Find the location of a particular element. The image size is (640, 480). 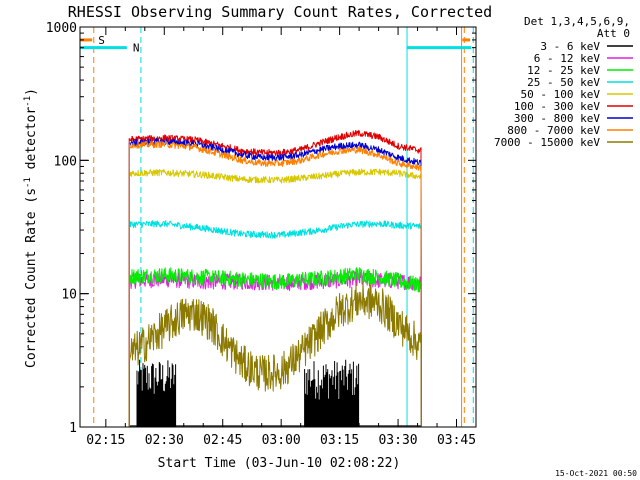

y-axis-label: Corrected Count Rate (s-1 detector-1) is located at coordinates (31, 228).